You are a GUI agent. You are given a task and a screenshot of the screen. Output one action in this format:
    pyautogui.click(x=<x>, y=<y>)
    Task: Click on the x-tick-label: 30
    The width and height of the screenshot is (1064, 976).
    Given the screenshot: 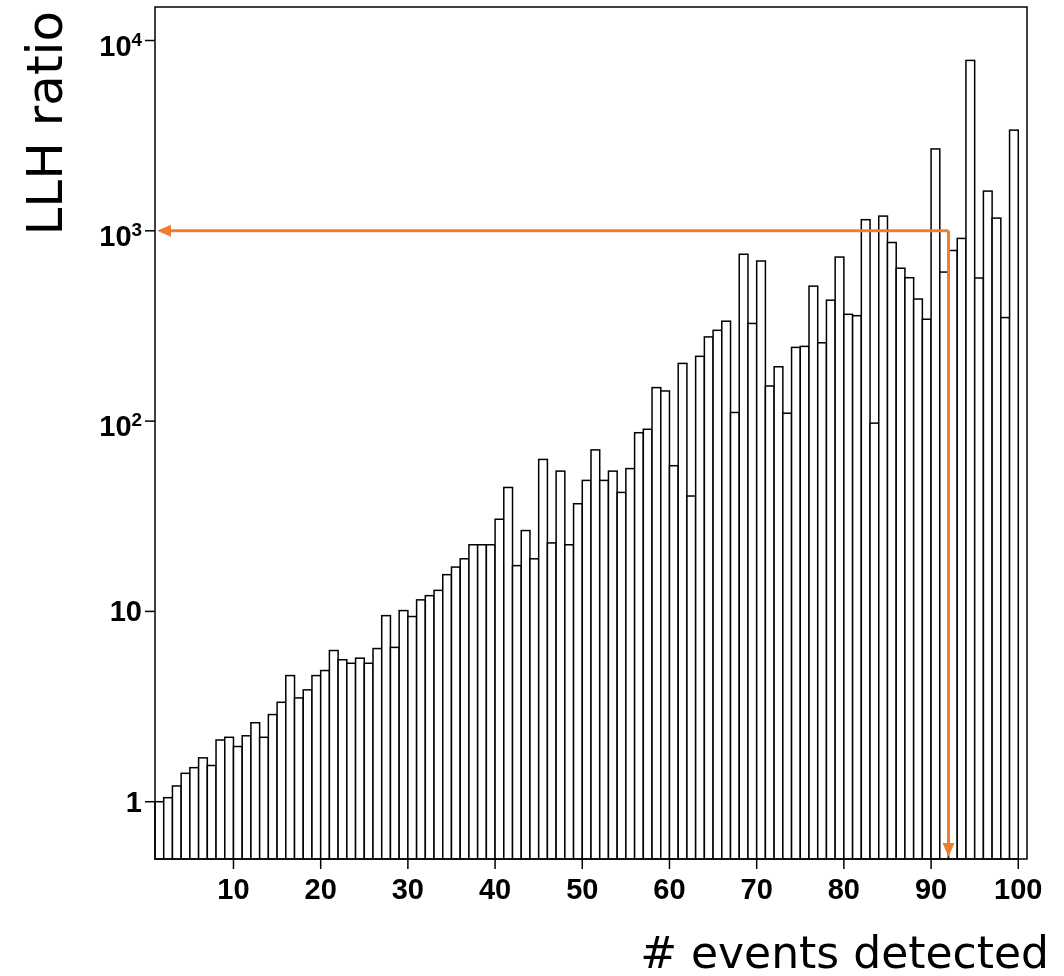 What is the action you would take?
    pyautogui.click(x=408, y=889)
    